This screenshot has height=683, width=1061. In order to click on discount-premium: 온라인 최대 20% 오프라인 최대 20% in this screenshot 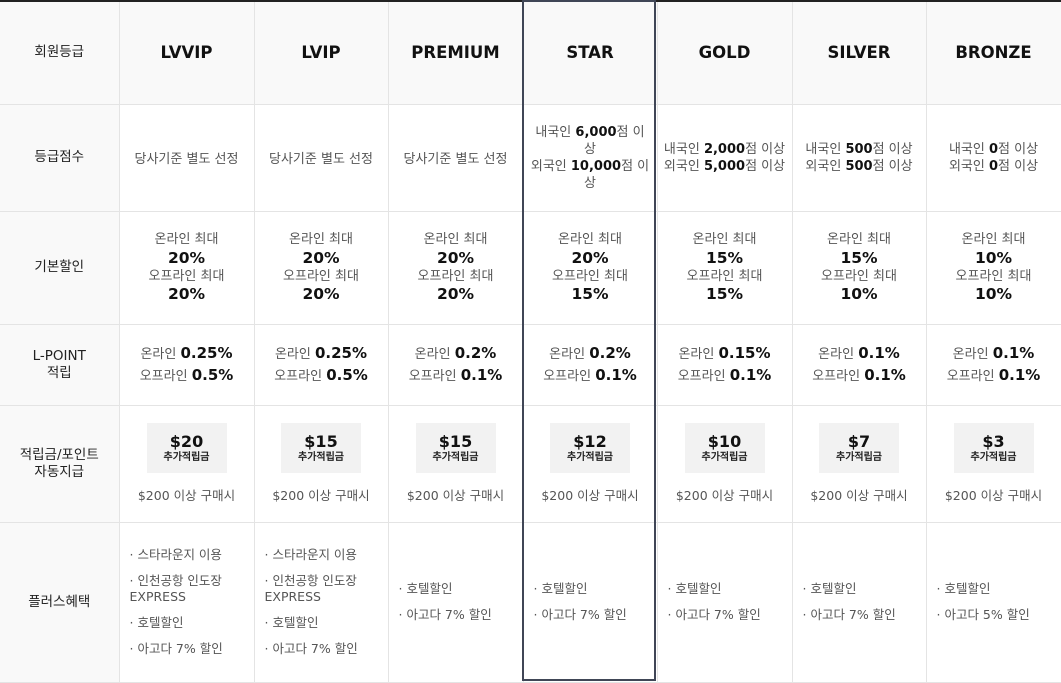, I will do `click(456, 268)`.